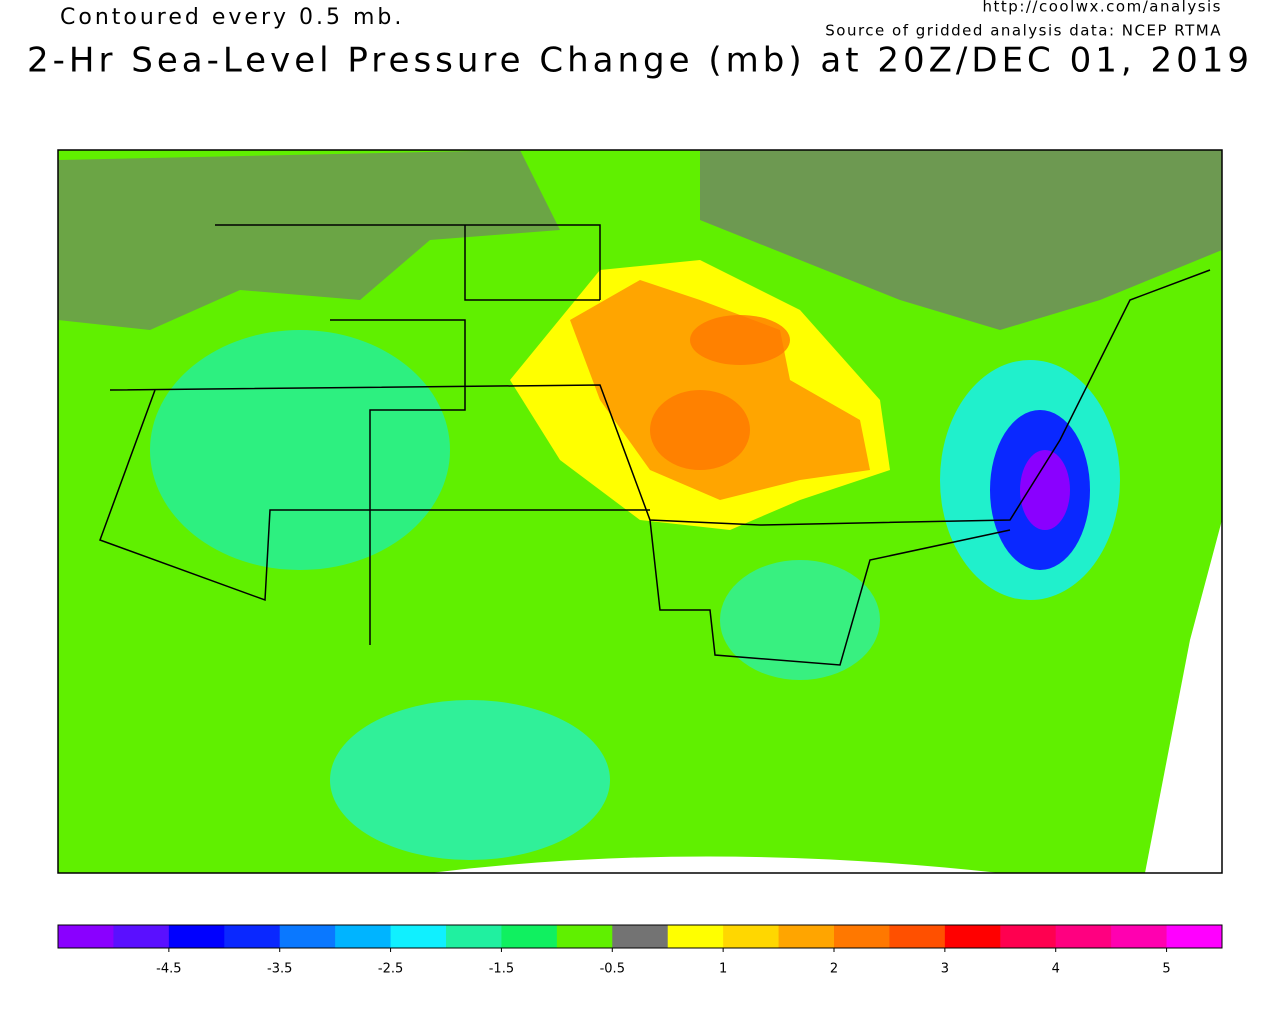 The width and height of the screenshot is (1280, 1024). Describe the element at coordinates (640, 950) in the screenshot. I see `colorbar: -4.5 -3.5 -2.5 -1.5 -0.5 1 2 3 4 5` at that location.